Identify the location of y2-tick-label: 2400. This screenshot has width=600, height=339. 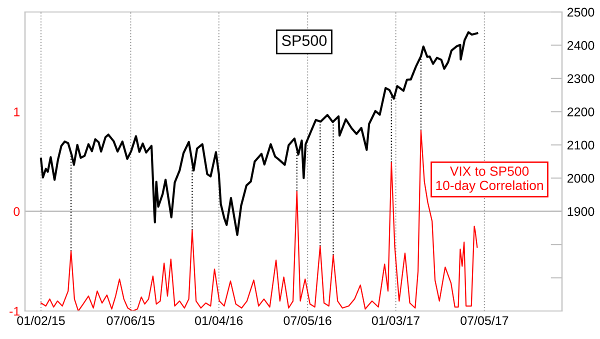
(580, 45).